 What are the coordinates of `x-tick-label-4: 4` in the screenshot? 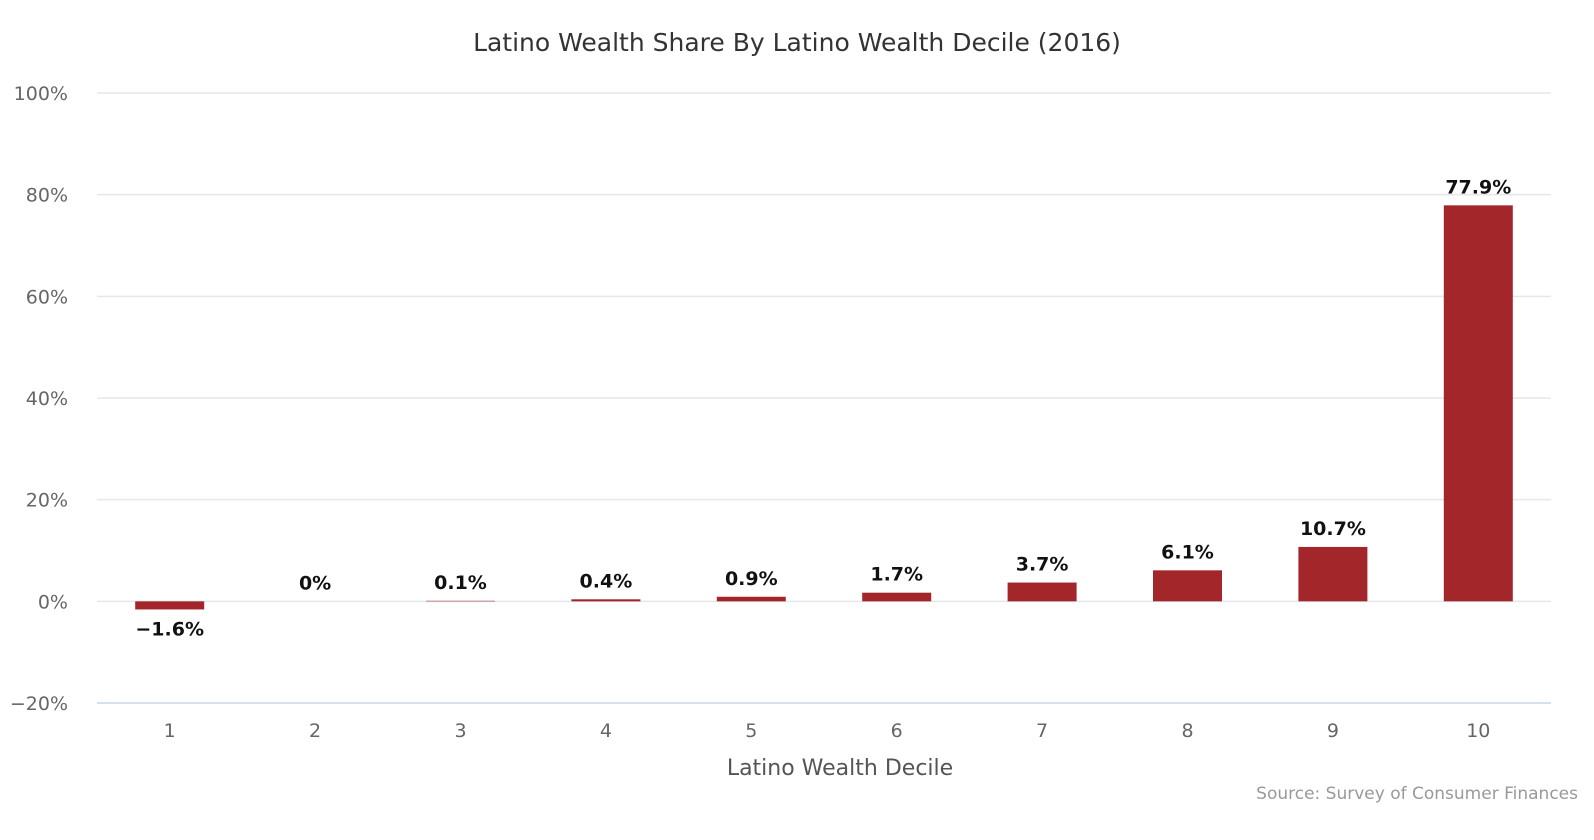 It's located at (606, 731).